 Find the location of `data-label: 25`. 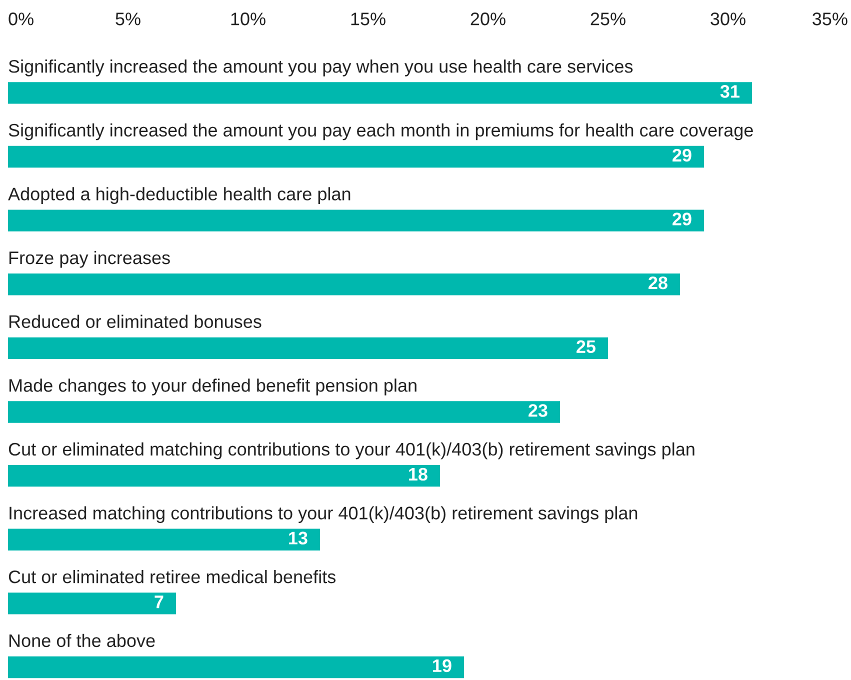

data-label: 25 is located at coordinates (586, 347).